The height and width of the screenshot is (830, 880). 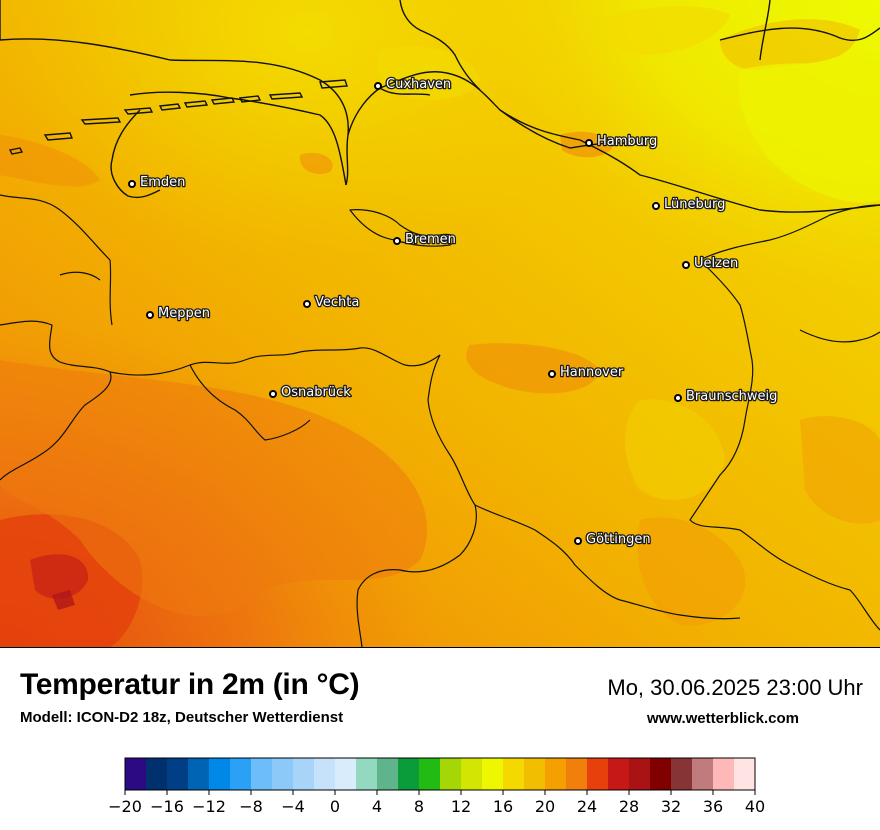 What do you see at coordinates (436, 803) in the screenshot?
I see `legend-ticks: −20 −16 −12 −8 −4 0 4 8 12 16 20 24 28 32 36 40` at bounding box center [436, 803].